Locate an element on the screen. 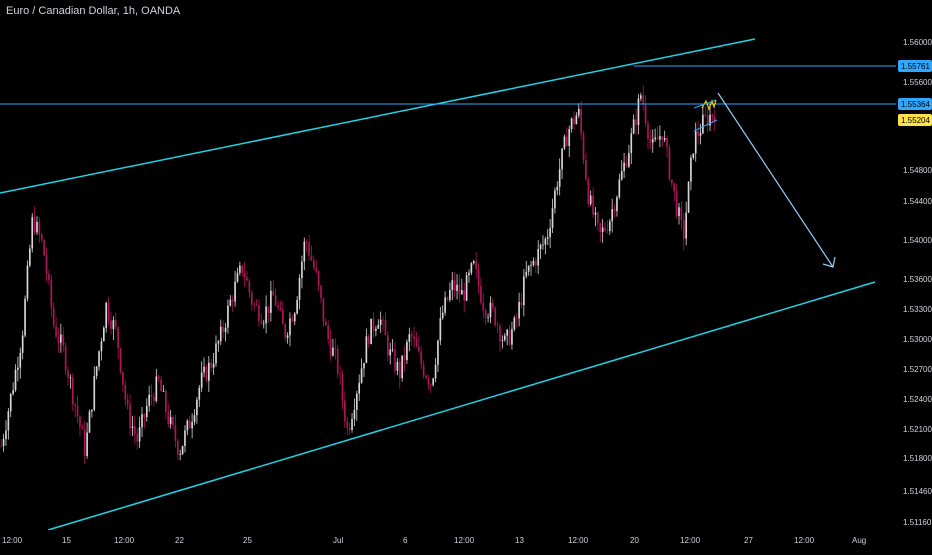  time-tick: 13 is located at coordinates (519, 540).